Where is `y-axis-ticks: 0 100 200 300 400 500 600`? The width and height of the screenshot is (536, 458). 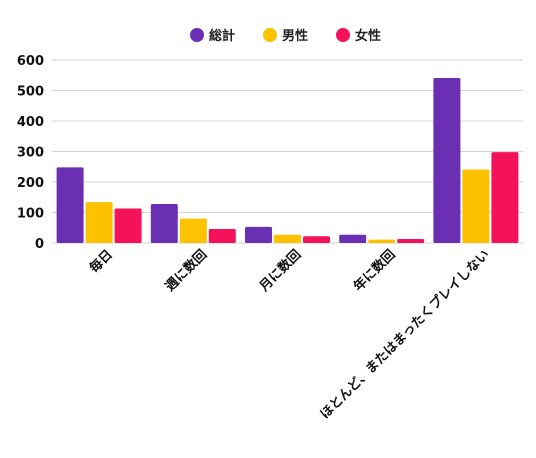
y-axis-ticks: 0 100 200 300 400 500 600 is located at coordinates (30, 153).